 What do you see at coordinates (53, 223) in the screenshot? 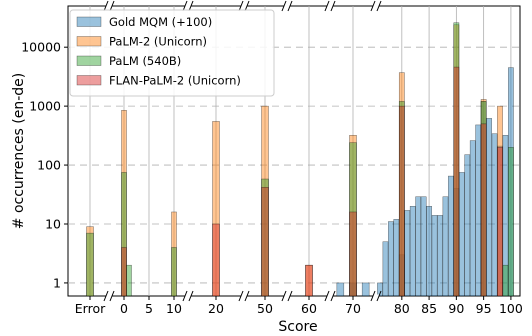
I see `y-tick-label: 10` at bounding box center [53, 223].